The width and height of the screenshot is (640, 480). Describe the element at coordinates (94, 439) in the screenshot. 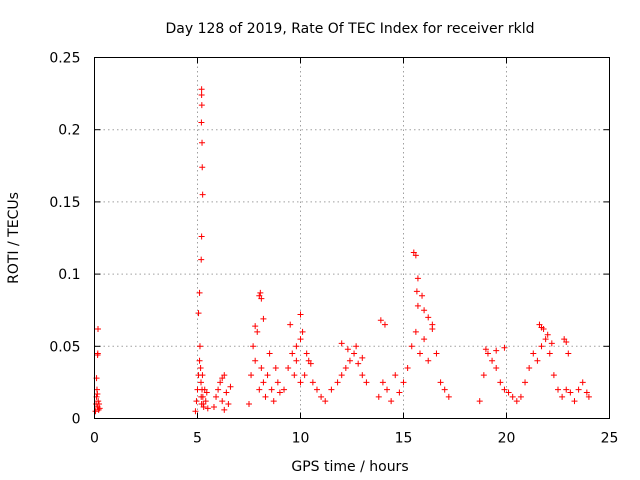

I see `x-tick-label: 0` at that location.